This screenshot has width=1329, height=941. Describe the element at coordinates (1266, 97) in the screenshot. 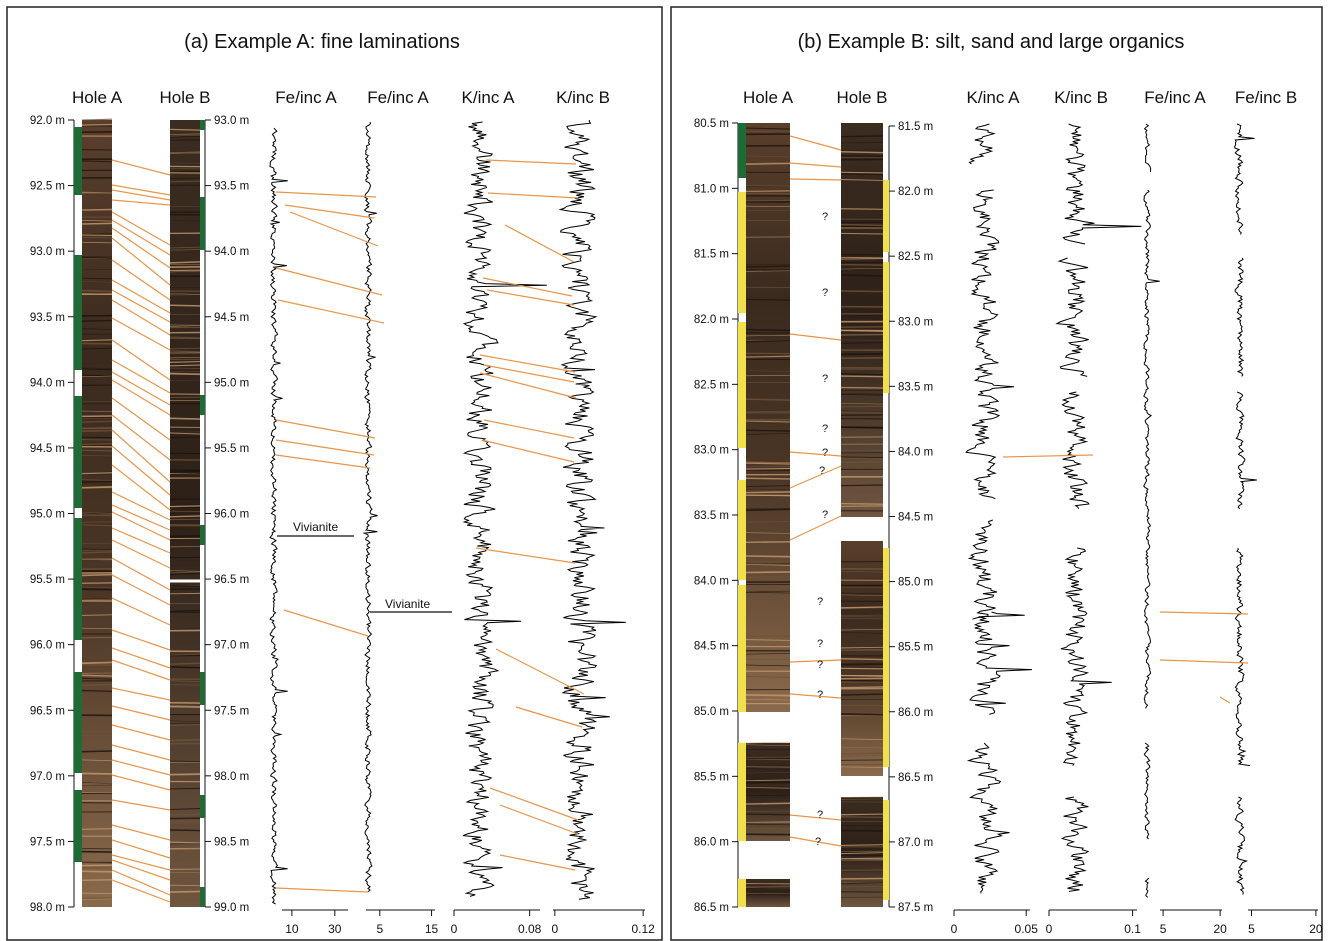

I see `panel-b-col-label-5: Fe/inc B` at that location.